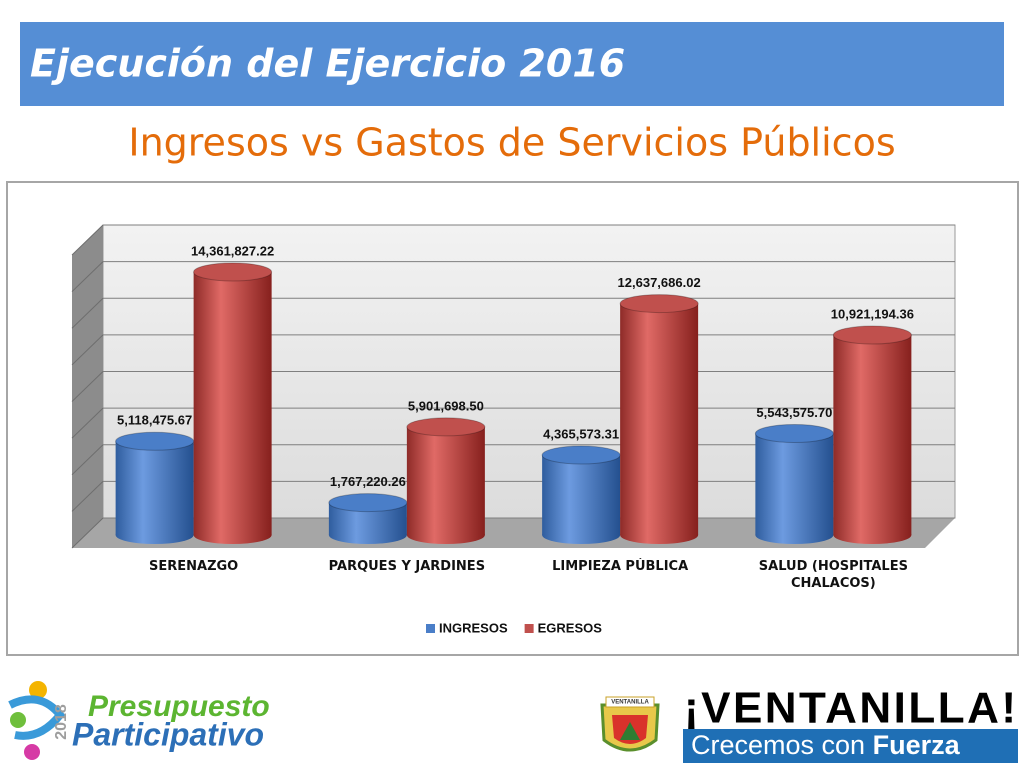 The image size is (1024, 768). What do you see at coordinates (850, 708) in the screenshot?
I see `brand: ¡VENTANILLA!` at bounding box center [850, 708].